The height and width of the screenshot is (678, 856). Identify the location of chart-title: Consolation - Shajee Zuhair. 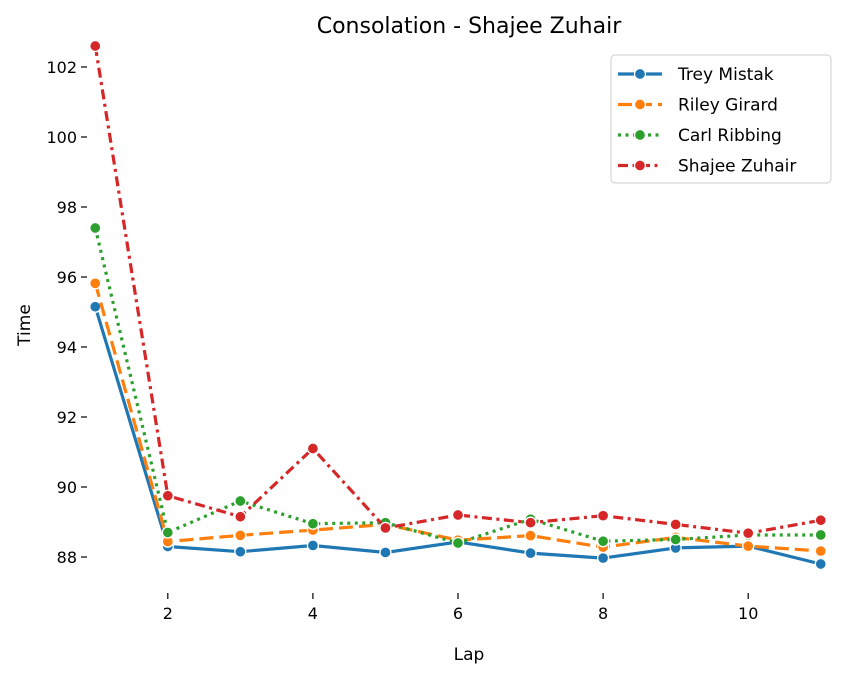
(469, 26).